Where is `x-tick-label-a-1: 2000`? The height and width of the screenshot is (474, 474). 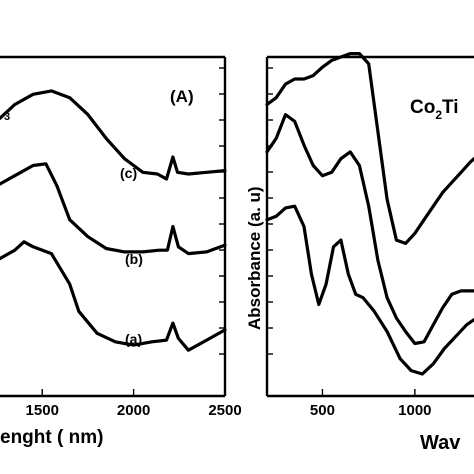
x-tick-label-a-1: 2000 is located at coordinates (133, 410).